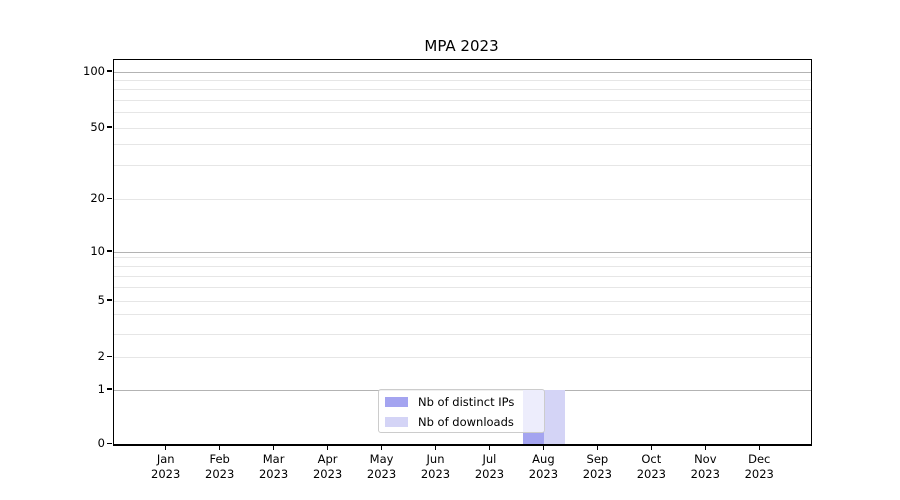  I want to click on legend-item-distinct-ips: Nb of distinct IPs, so click(449, 402).